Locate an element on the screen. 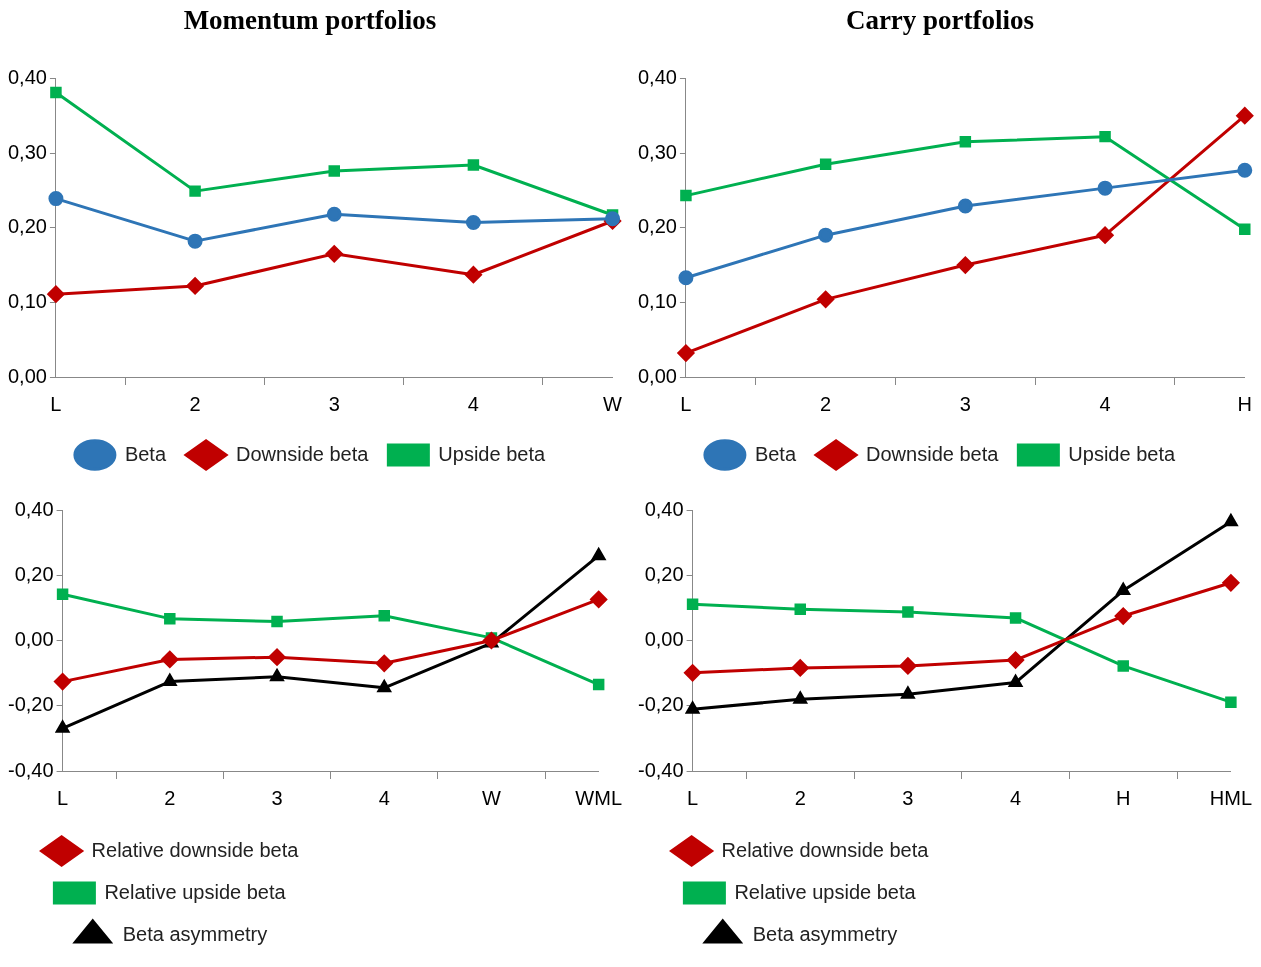  chart-title: Carry portfolios is located at coordinates (940, 20).